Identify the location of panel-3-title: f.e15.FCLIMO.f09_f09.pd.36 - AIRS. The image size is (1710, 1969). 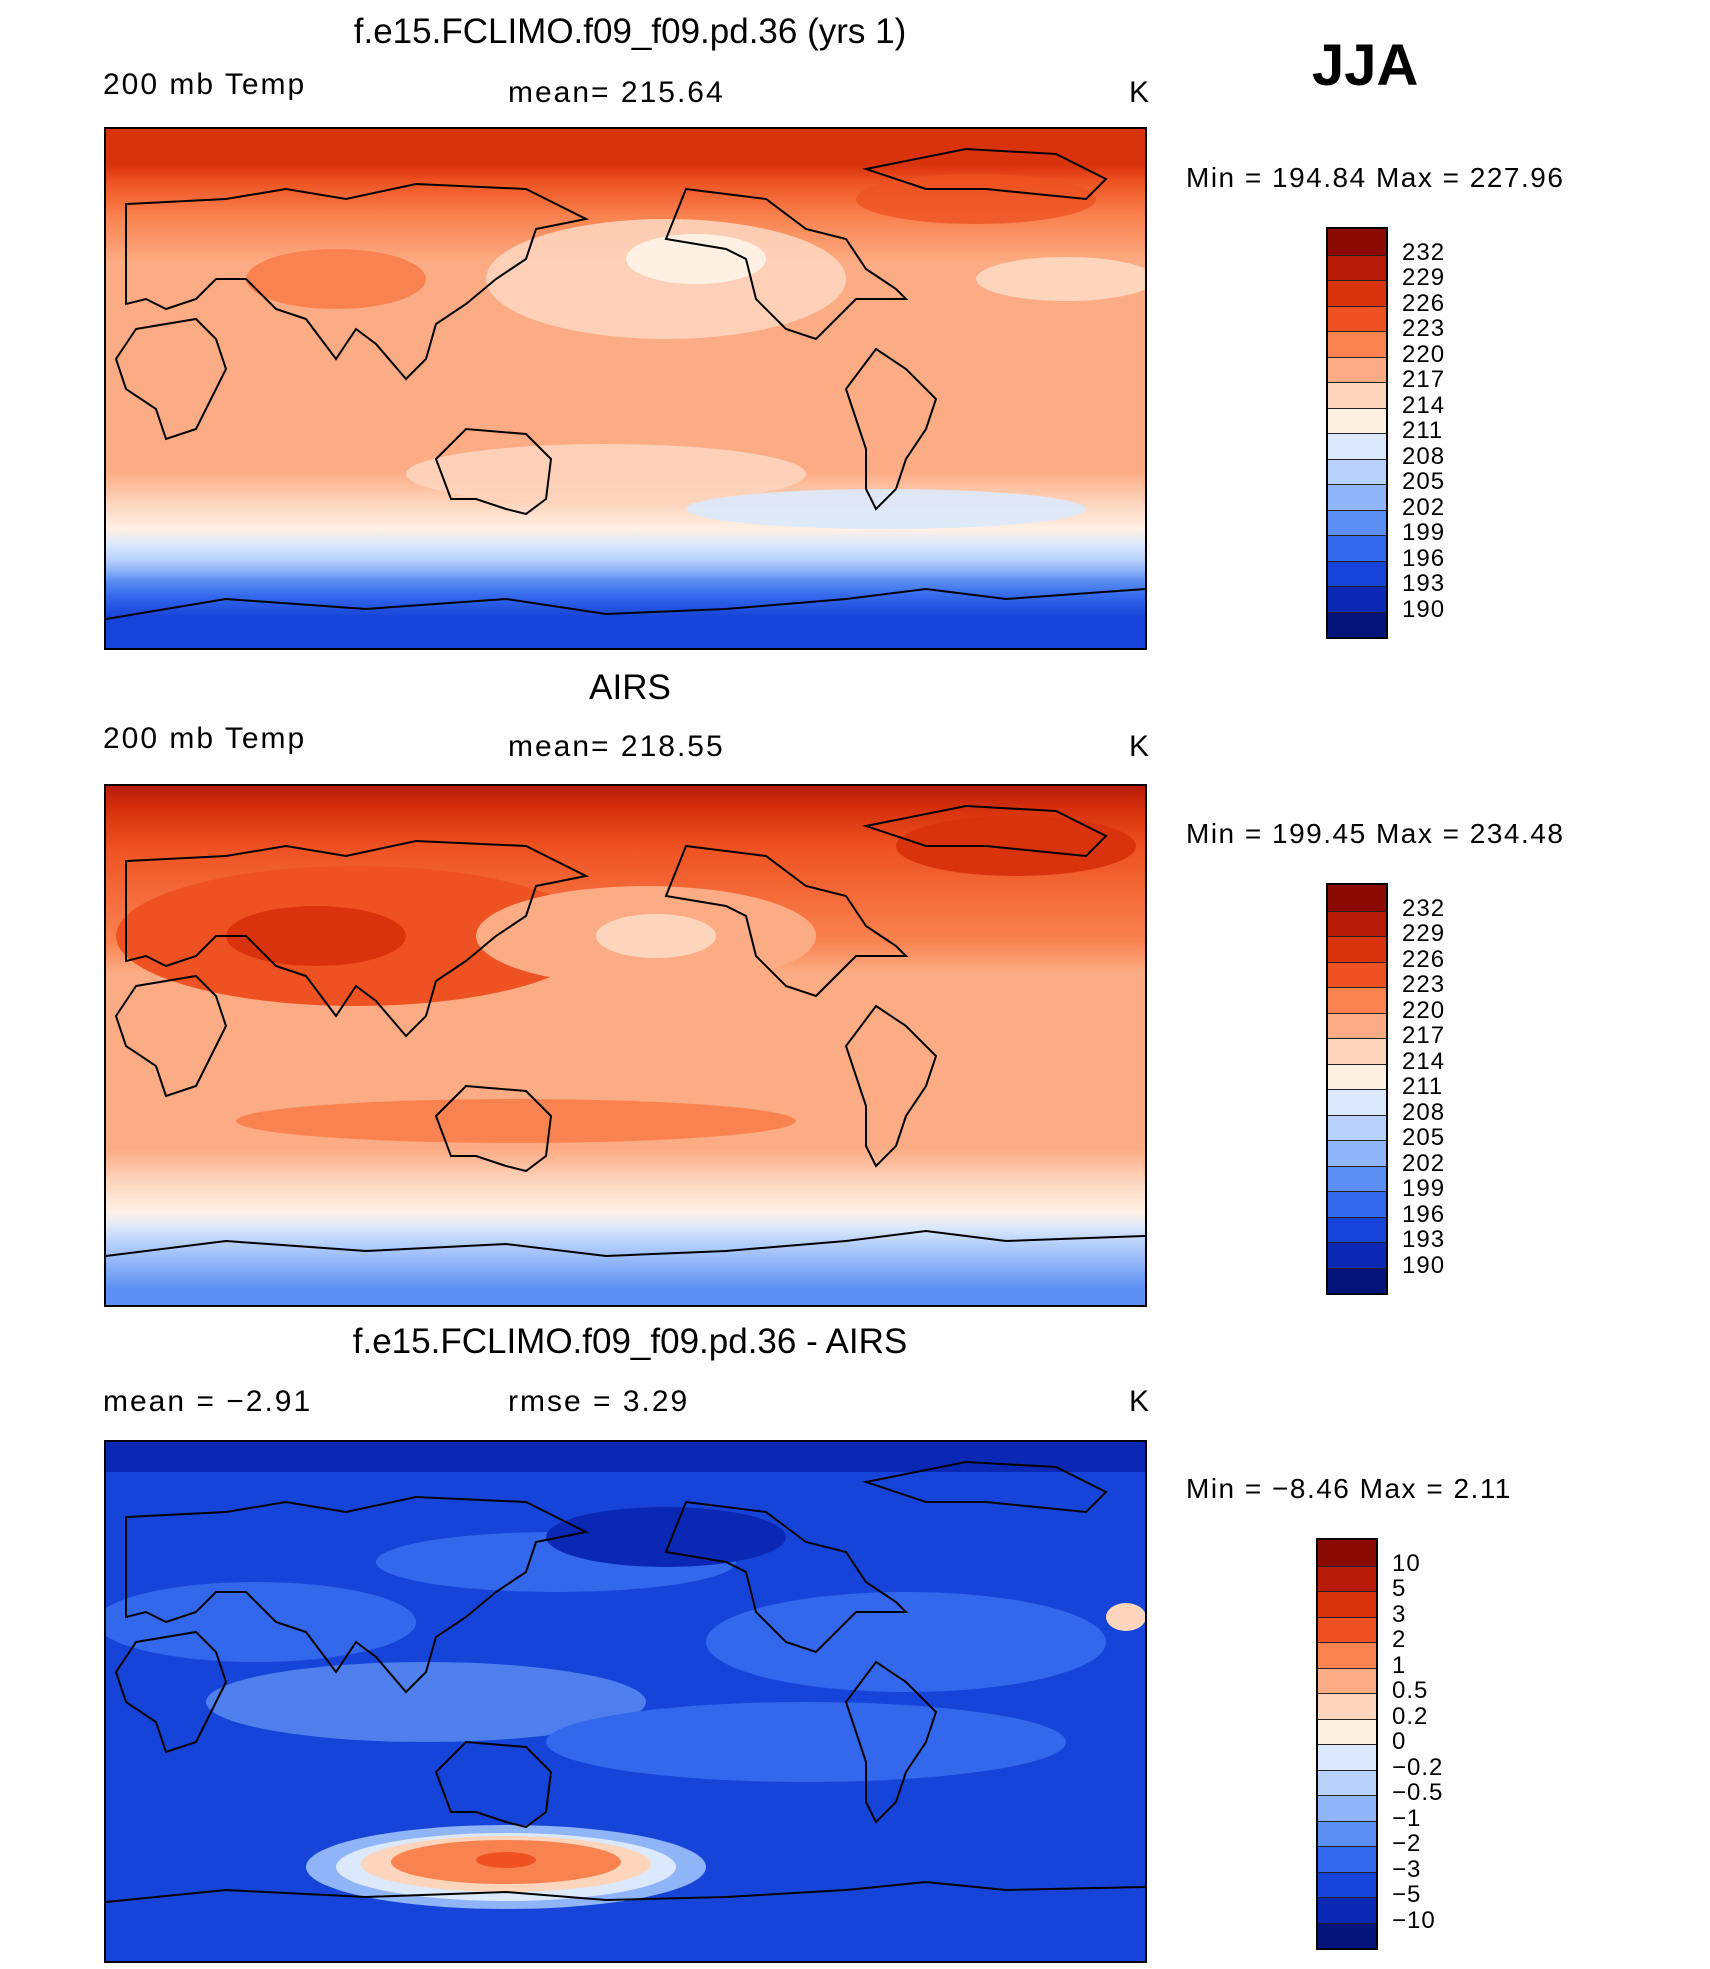
(630, 1341).